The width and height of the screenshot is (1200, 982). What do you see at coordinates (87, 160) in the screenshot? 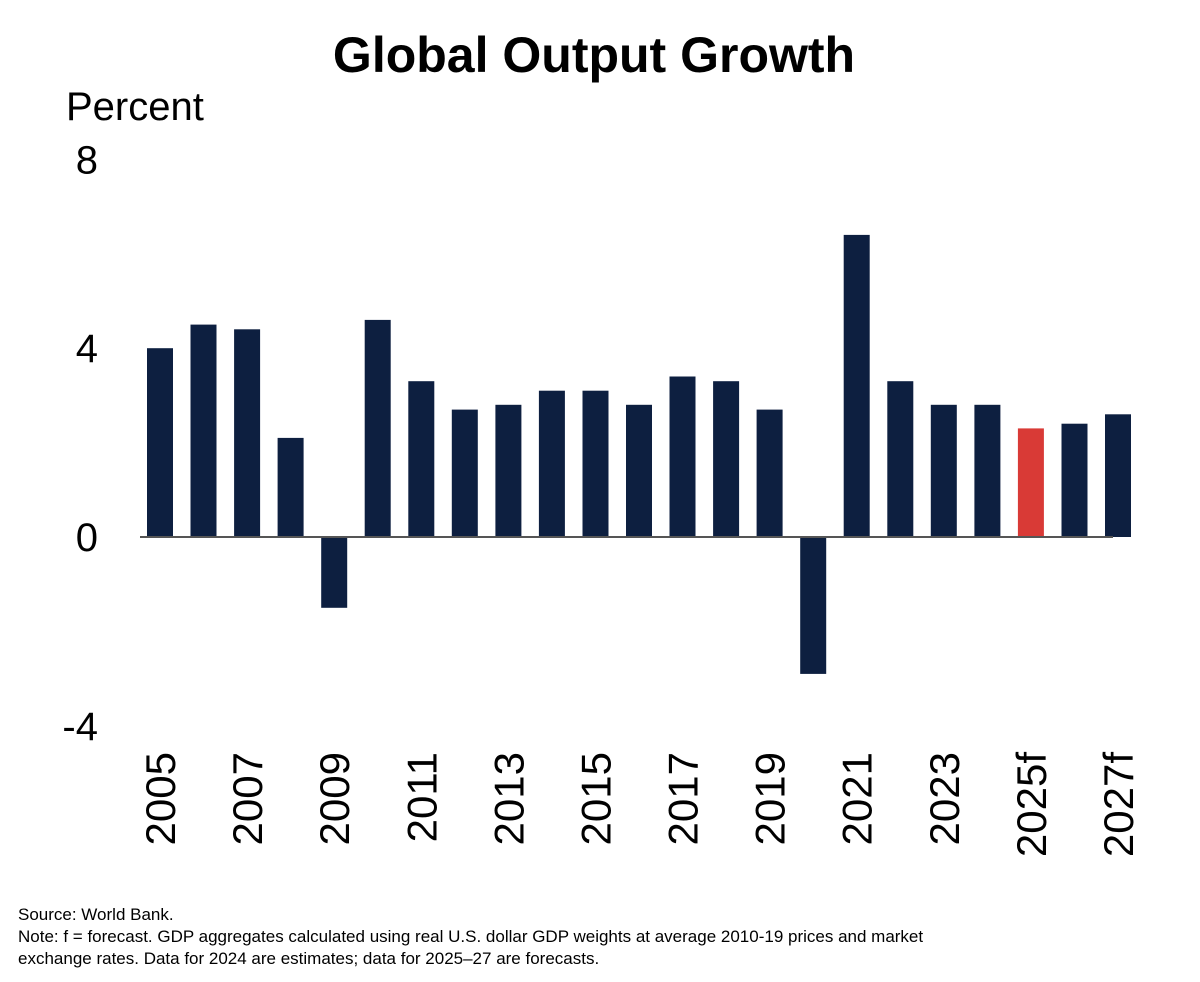
I see `y-tick-8: 8` at bounding box center [87, 160].